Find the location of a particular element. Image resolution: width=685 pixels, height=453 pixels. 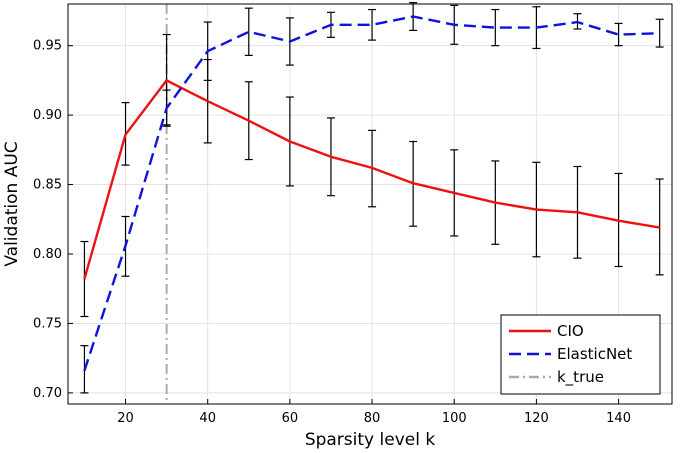

legend-label-k-true: k_true is located at coordinates (580, 377).